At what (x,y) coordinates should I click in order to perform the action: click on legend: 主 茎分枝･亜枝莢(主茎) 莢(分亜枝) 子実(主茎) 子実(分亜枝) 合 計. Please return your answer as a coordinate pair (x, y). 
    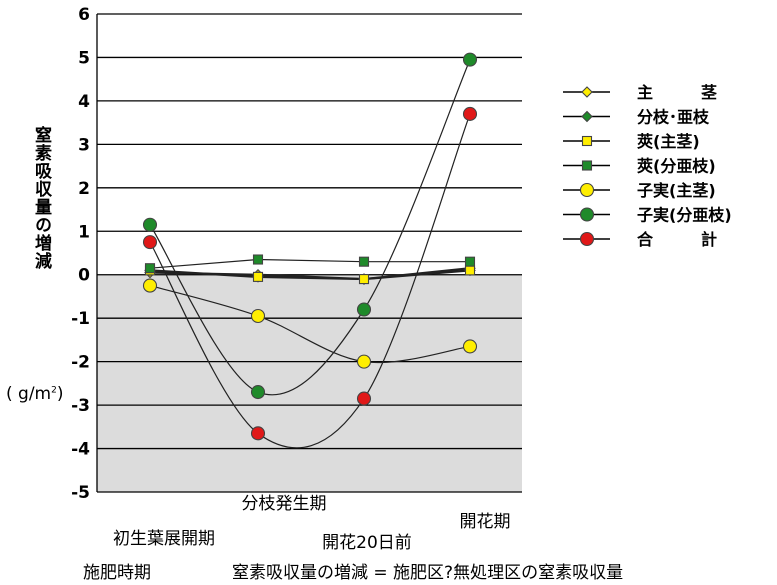
    Looking at the image, I should click on (647, 166).